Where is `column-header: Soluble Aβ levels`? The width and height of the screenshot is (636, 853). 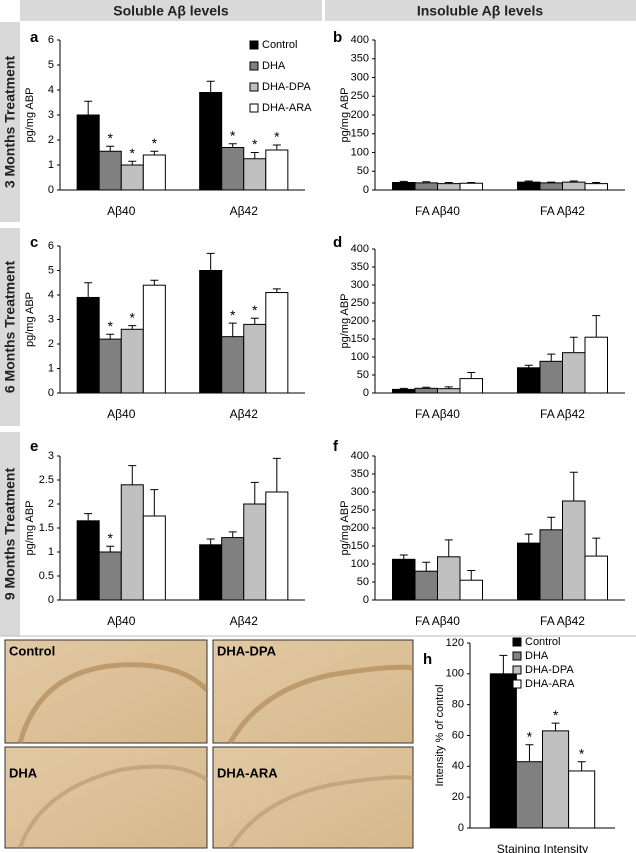
column-header: Soluble Aβ levels is located at coordinates (171, 11).